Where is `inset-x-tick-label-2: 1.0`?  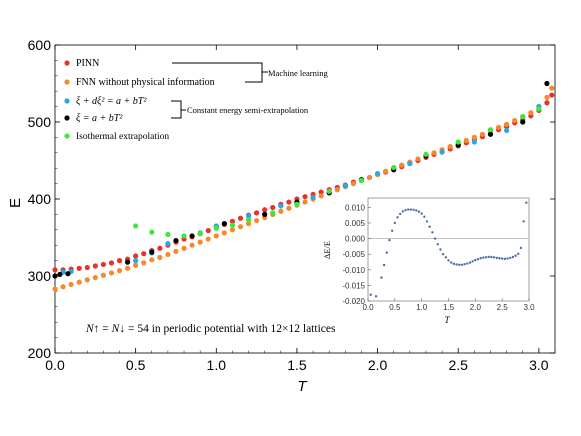
inset-x-tick-label-2: 1.0 is located at coordinates (422, 307).